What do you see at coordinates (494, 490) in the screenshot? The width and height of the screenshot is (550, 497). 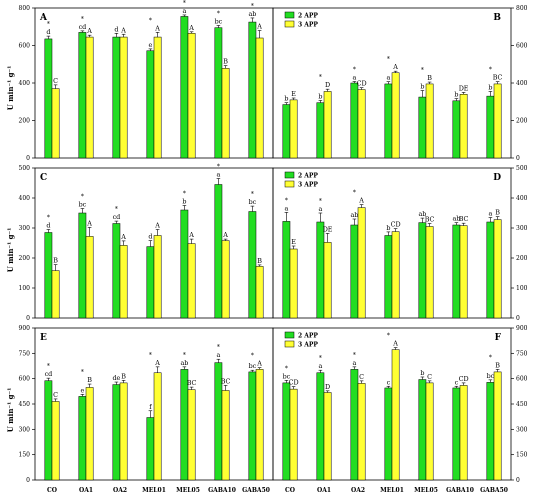 I see `category-label: GABA50` at bounding box center [494, 490].